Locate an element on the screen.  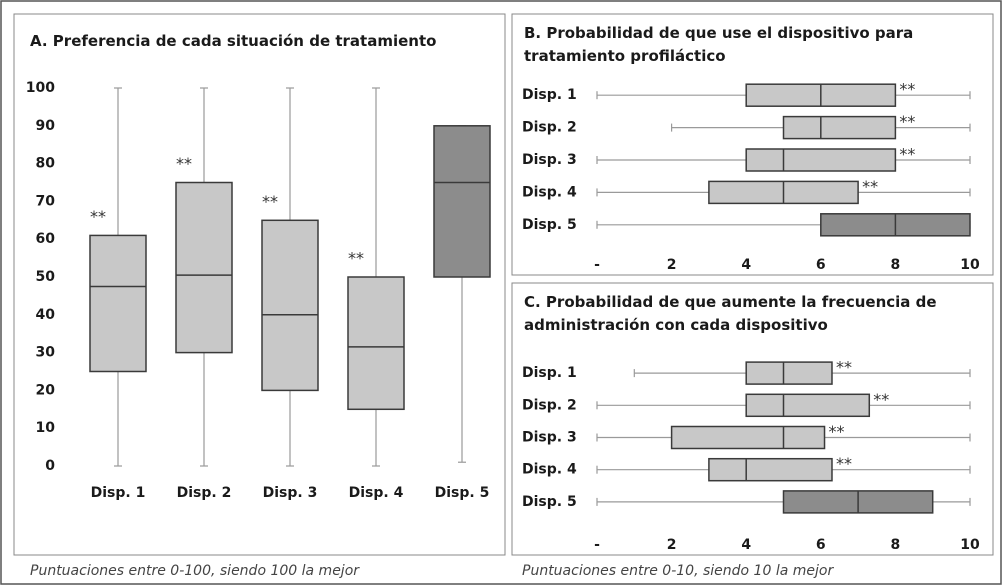
x-tick-label: Disp. 3 is located at coordinates (290, 493).